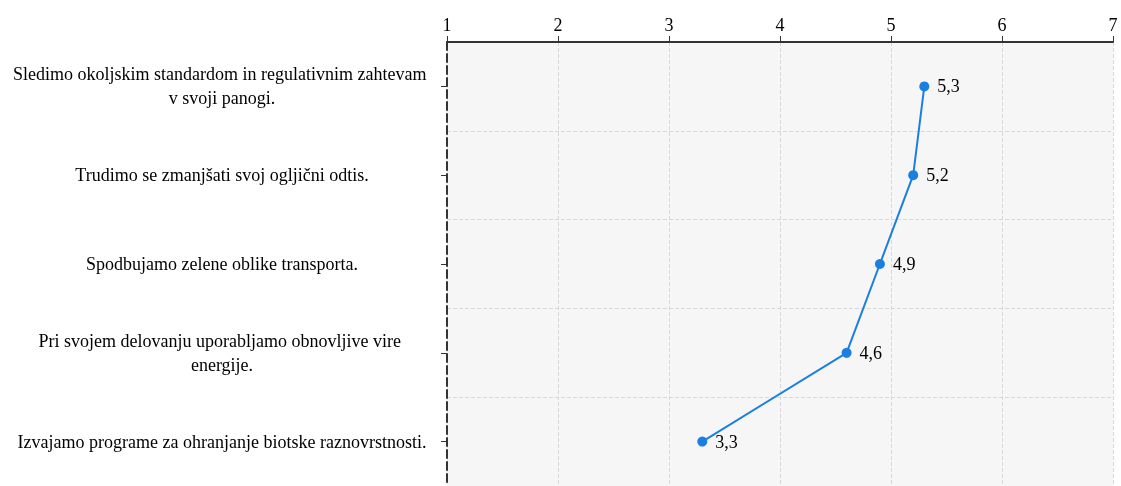  What do you see at coordinates (222, 175) in the screenshot?
I see `y-tick-label: Trudimo se zmanjšati svoj ogljični odtis.` at bounding box center [222, 175].